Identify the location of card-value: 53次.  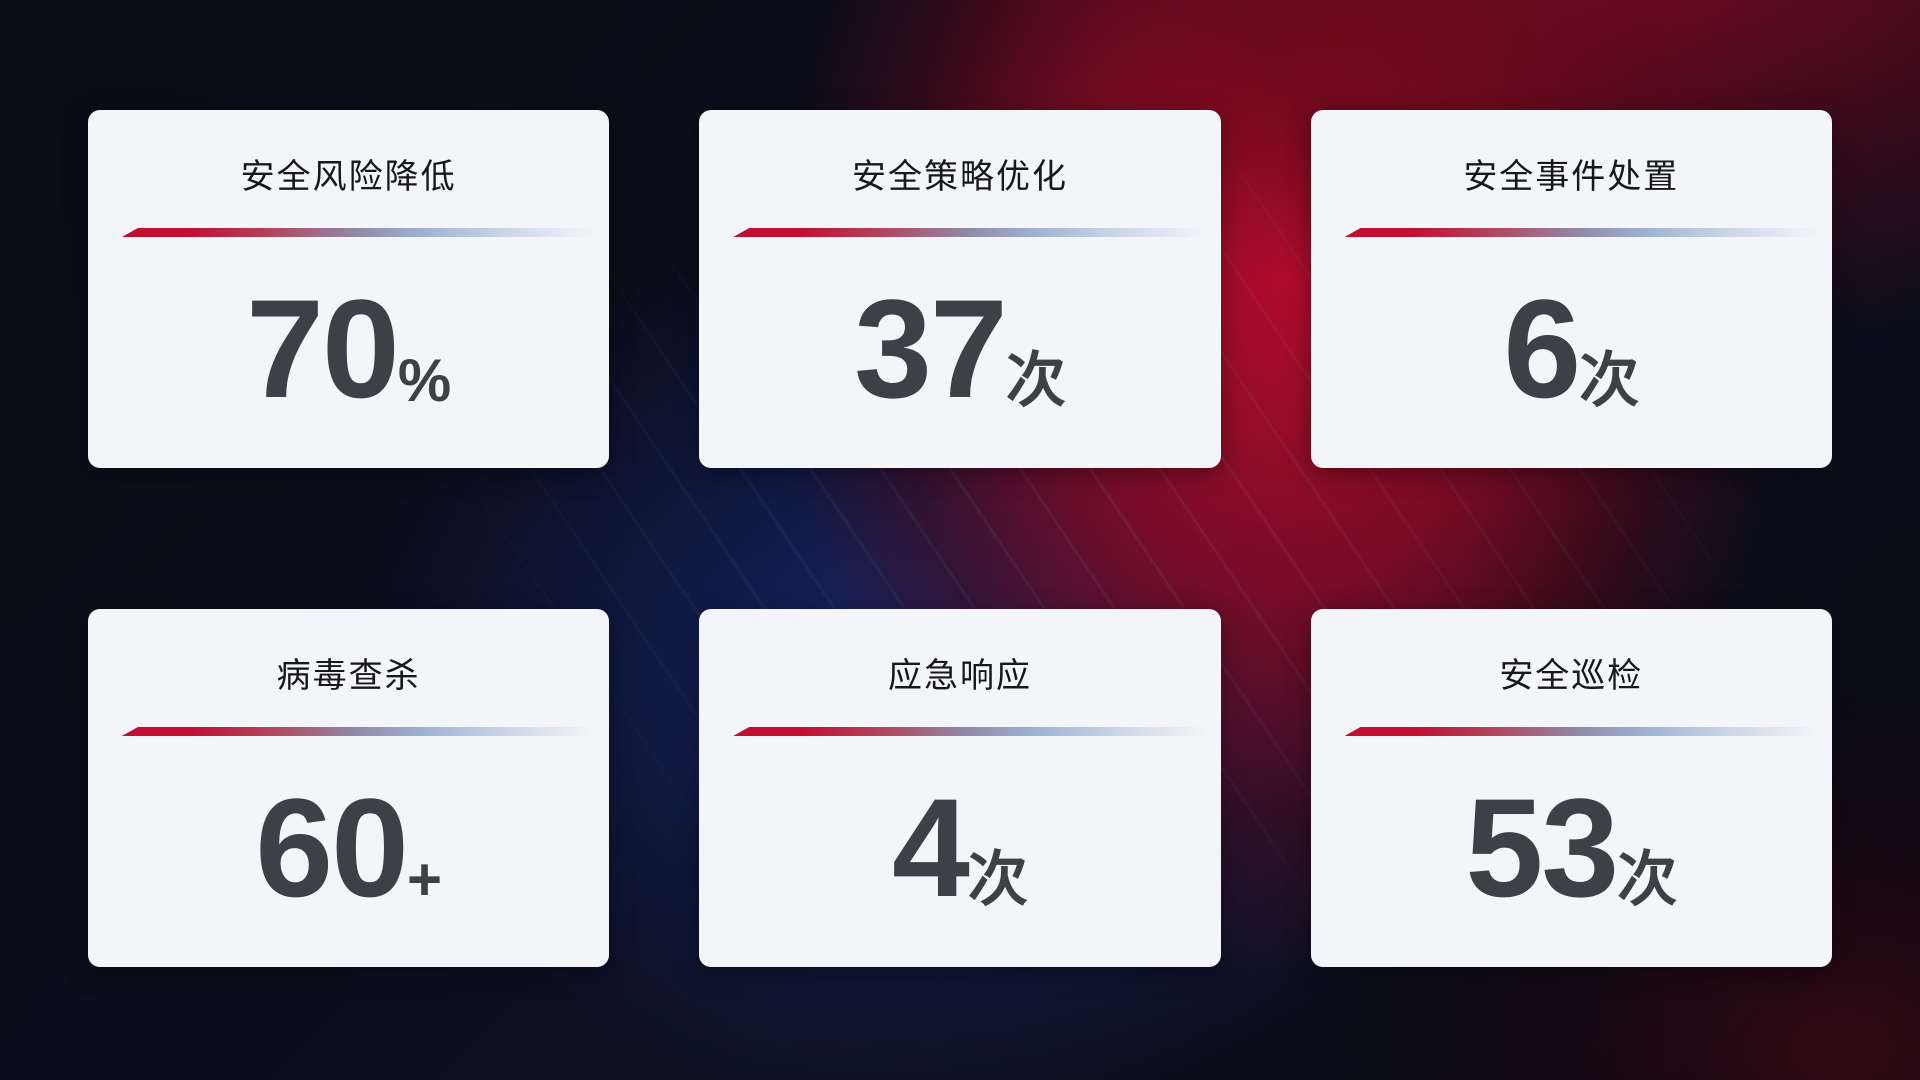
(1571, 848).